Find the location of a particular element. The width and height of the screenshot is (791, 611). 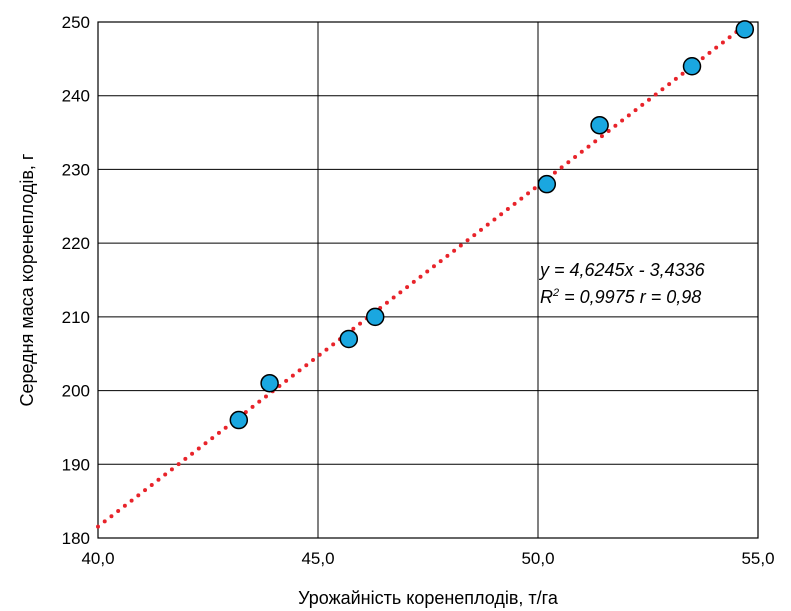

trend-equation: y = 4,6245x - 3,4336 is located at coordinates (622, 270).